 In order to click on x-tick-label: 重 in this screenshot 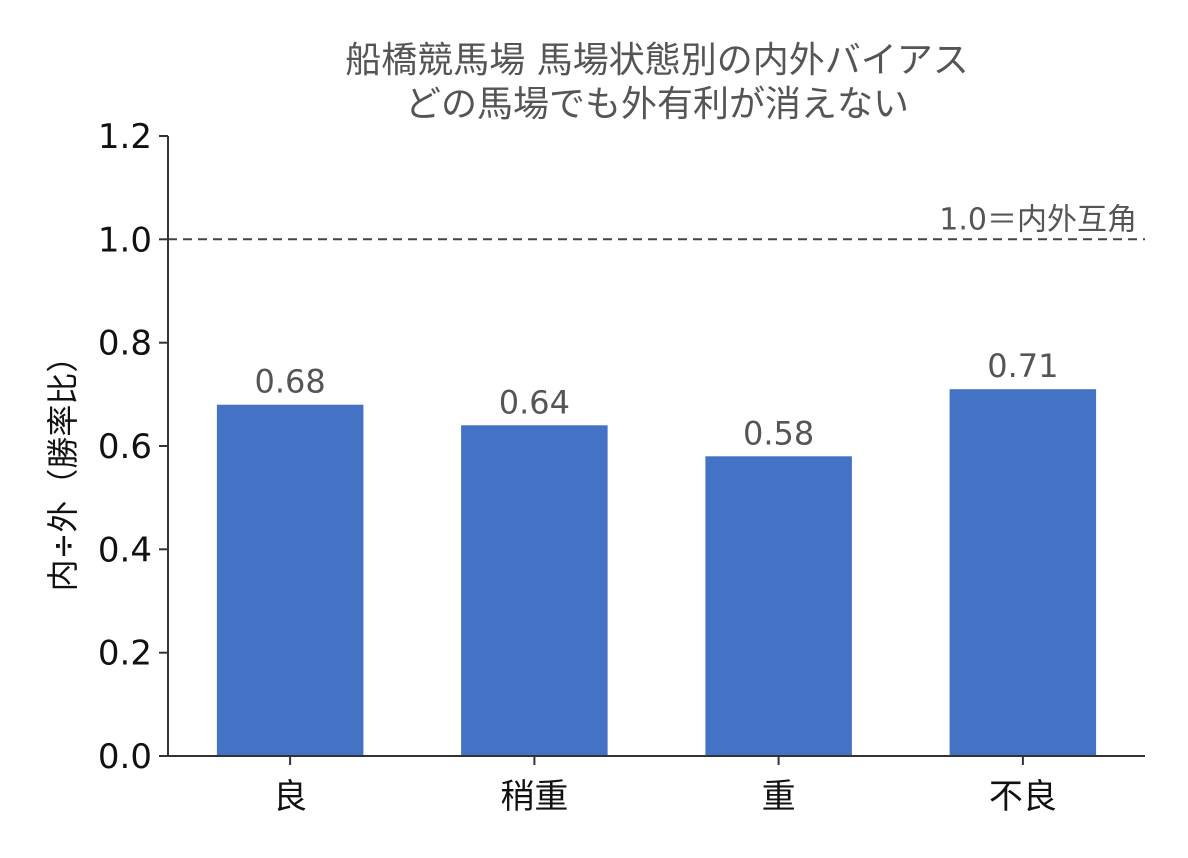, I will do `click(779, 797)`.